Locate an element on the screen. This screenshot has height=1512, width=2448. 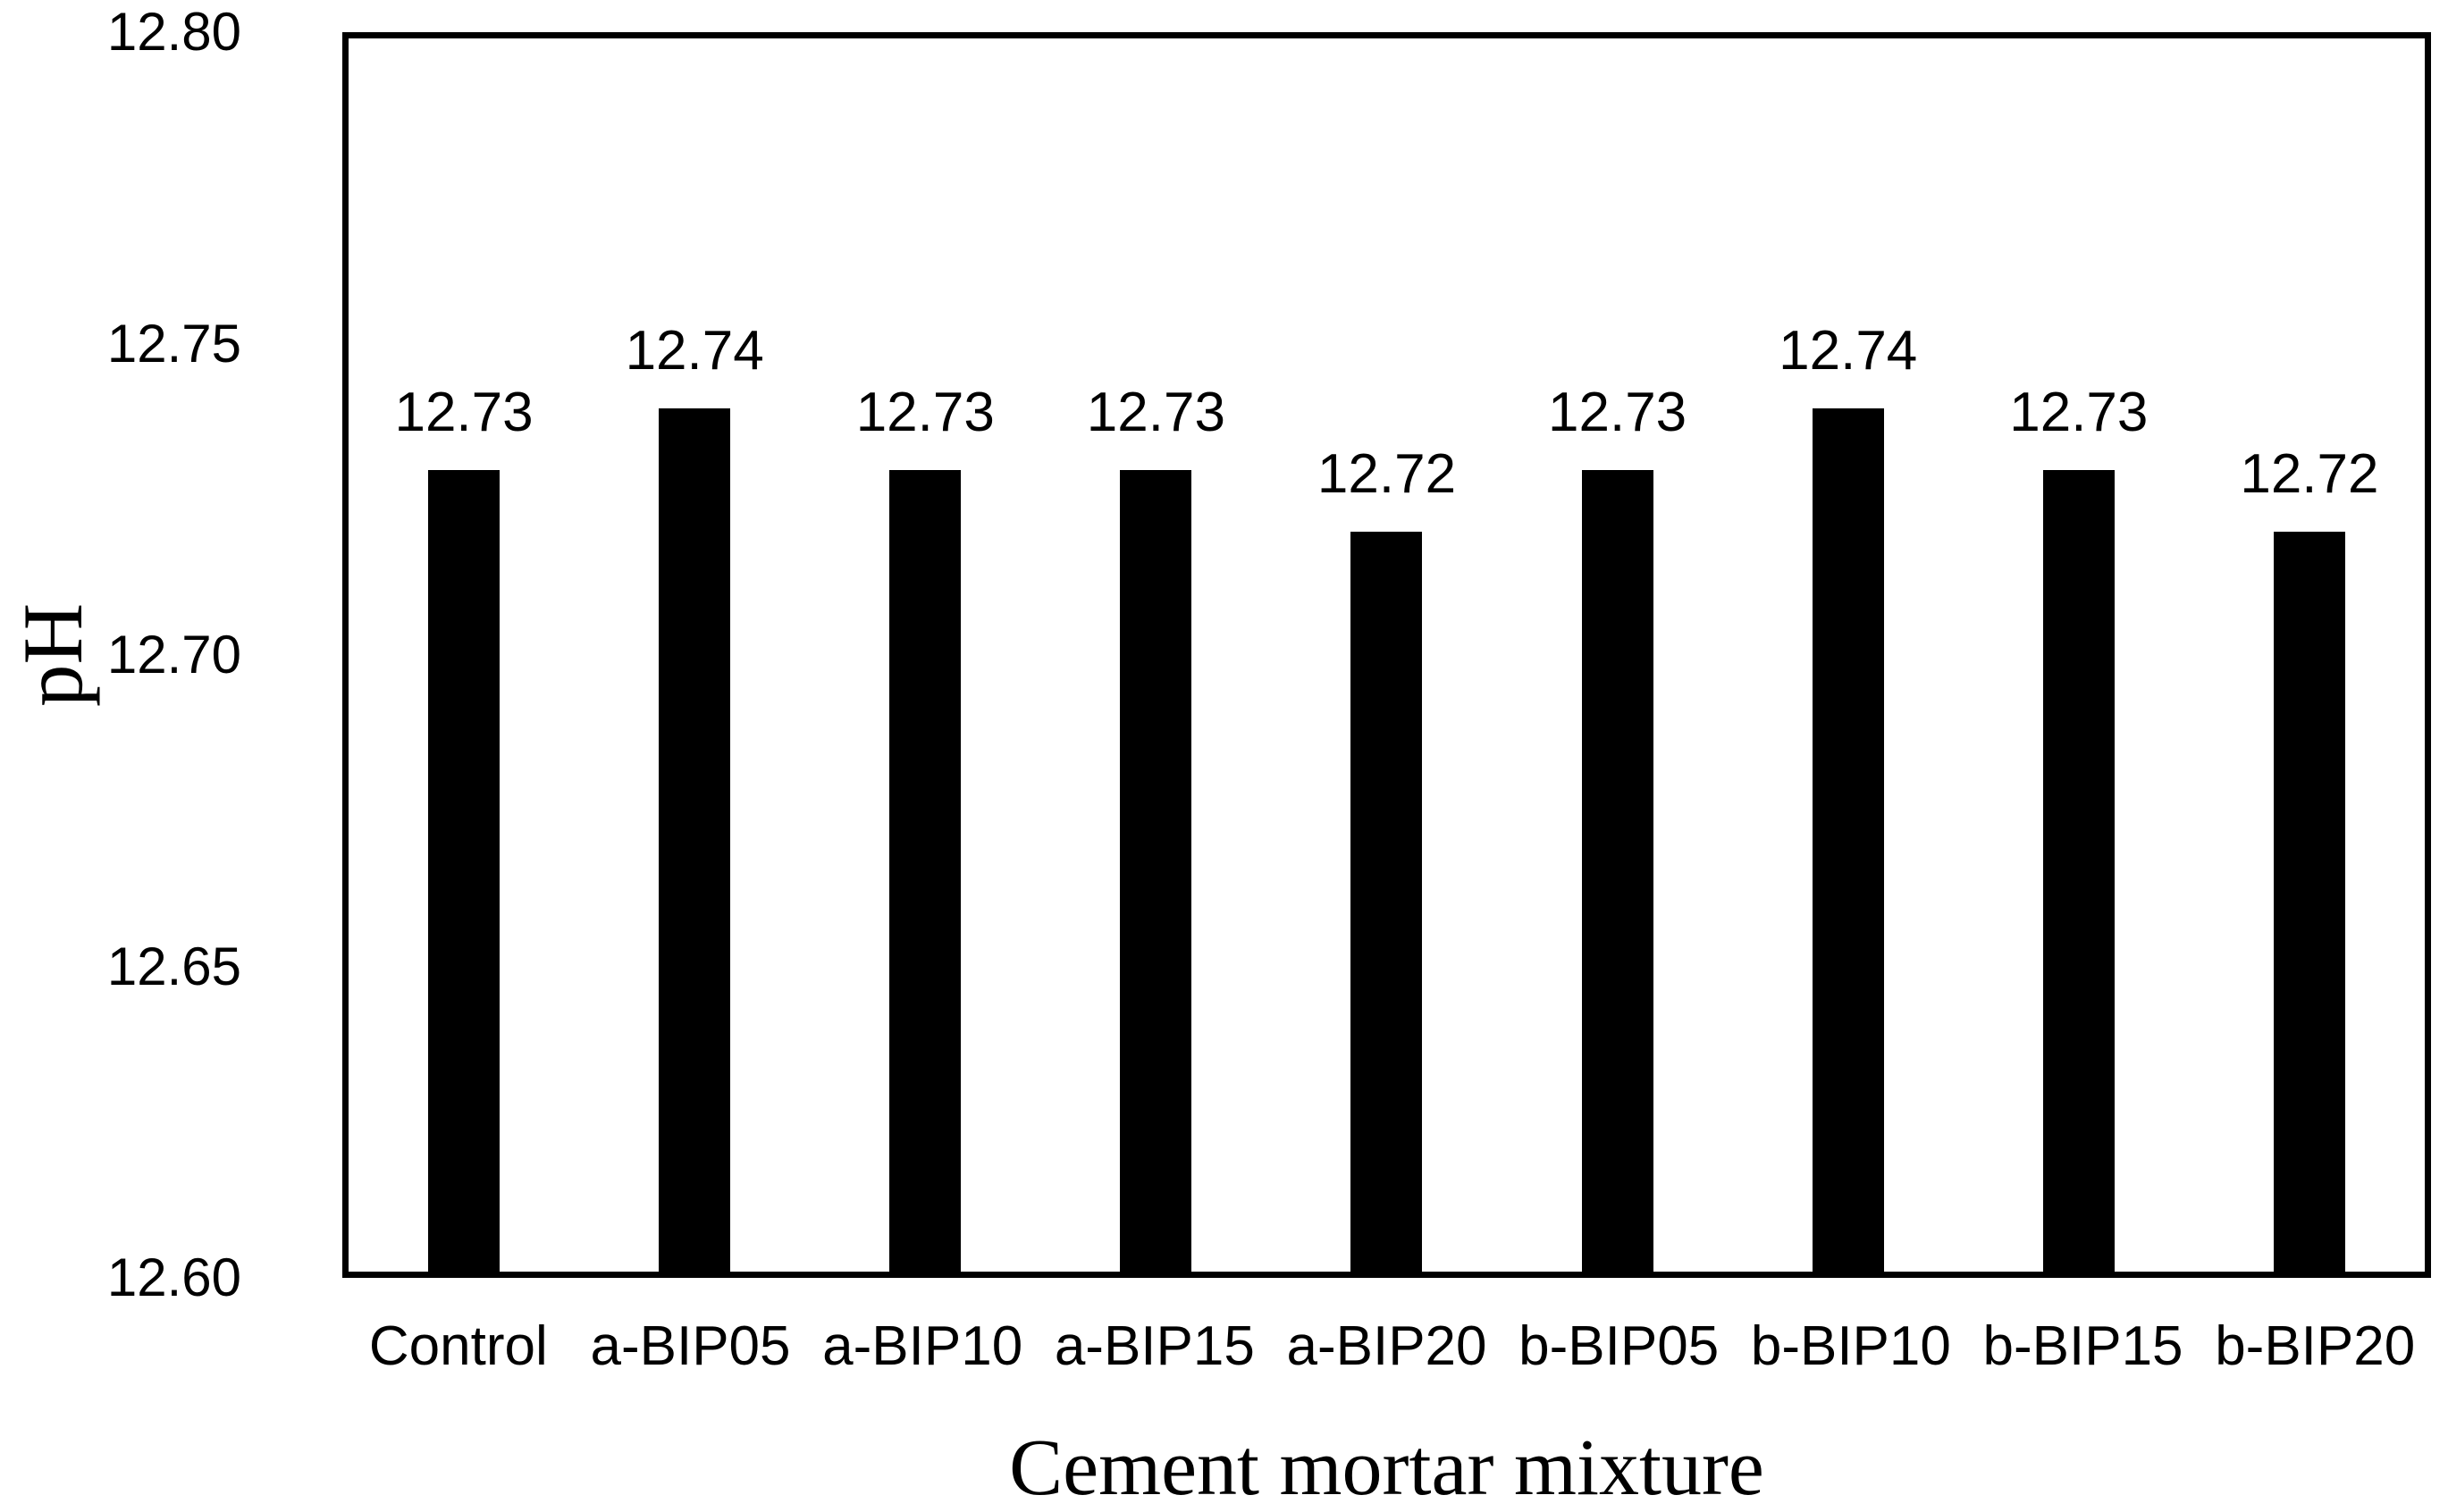
x-tick-label: b-BIP15 is located at coordinates (2083, 1346).